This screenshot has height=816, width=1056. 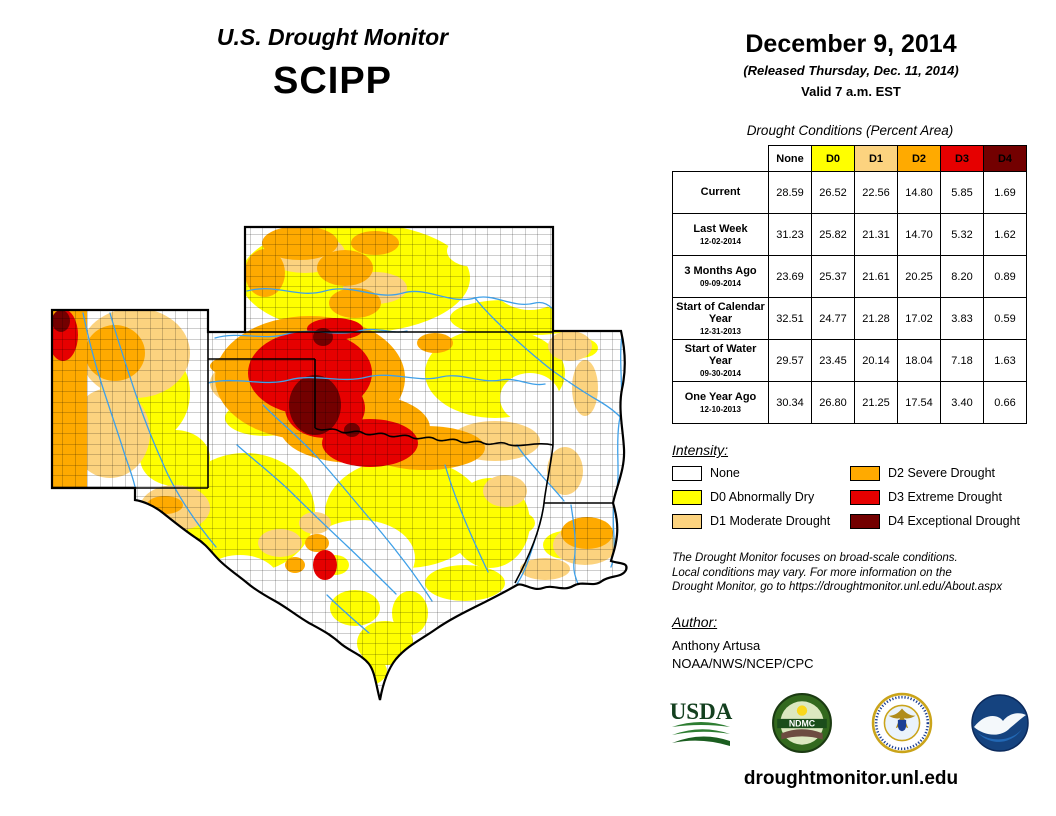 What do you see at coordinates (720, 318) in the screenshot?
I see `row-label: Start of Calendar Year 12-31-2013` at bounding box center [720, 318].